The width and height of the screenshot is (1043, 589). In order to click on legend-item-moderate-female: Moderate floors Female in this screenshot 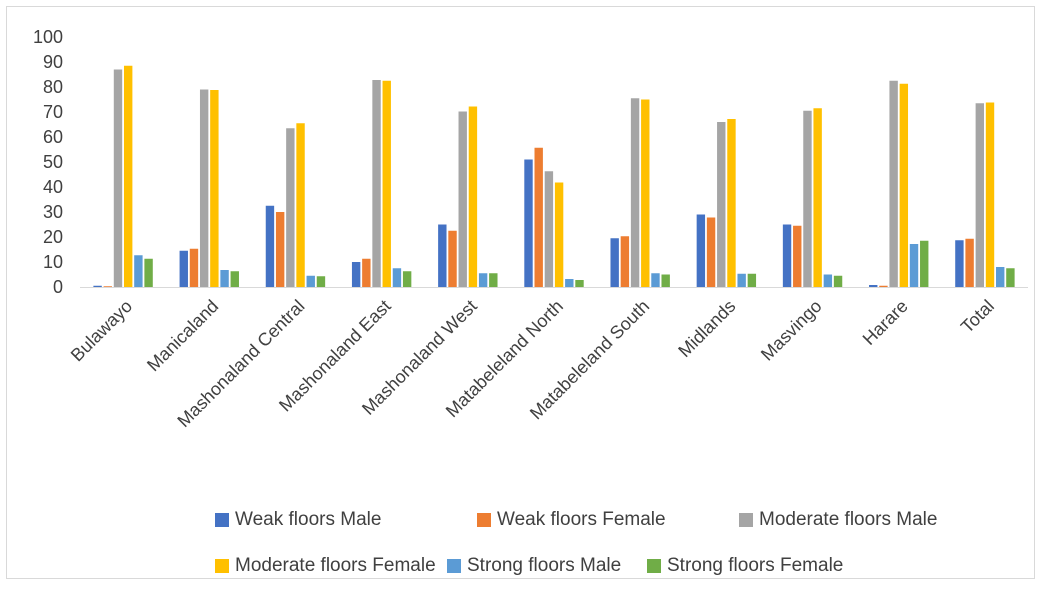, I will do `click(331, 566)`.